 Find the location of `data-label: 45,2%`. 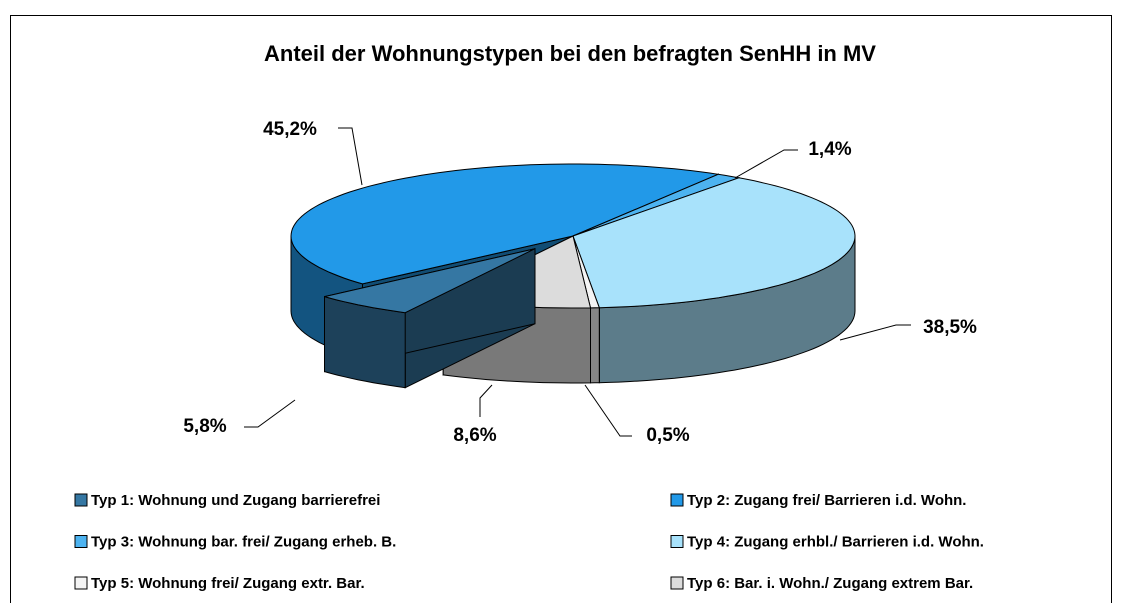

data-label: 45,2% is located at coordinates (290, 129).